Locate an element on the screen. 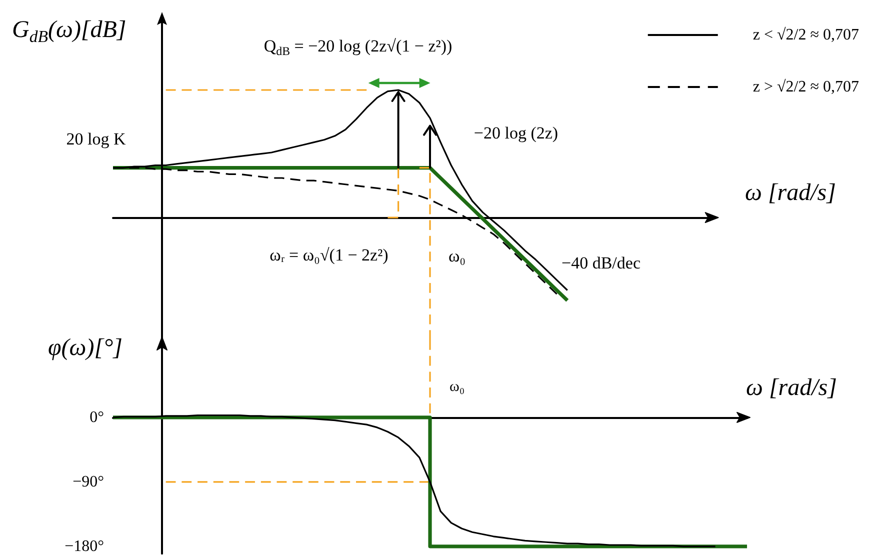 The width and height of the screenshot is (870, 557). y-axis-title: φ(ω)[°] is located at coordinates (85, 348).